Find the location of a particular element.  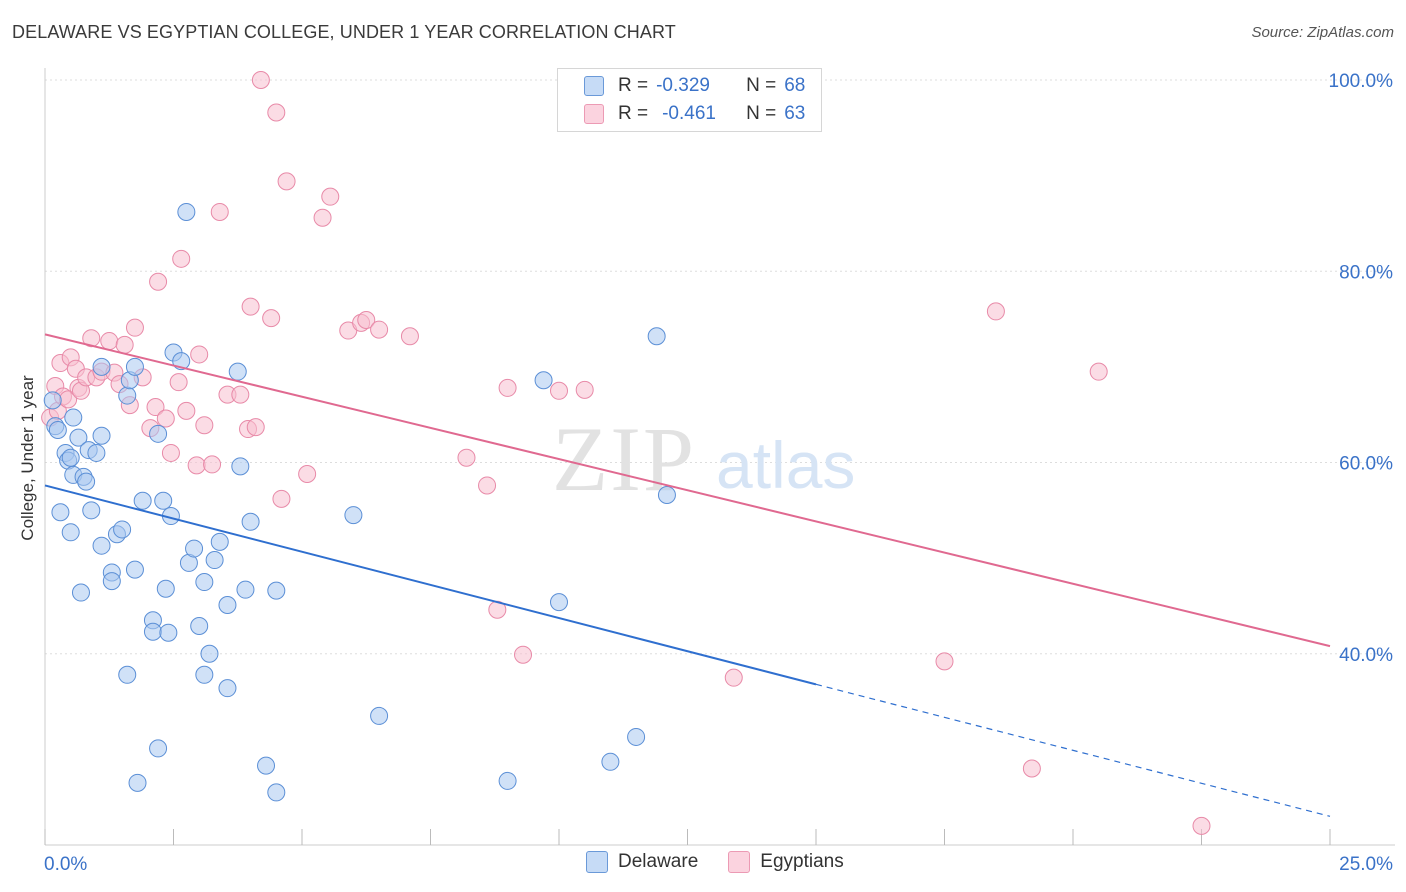

legend-row-egyptians: R = -0.461 N = 63 is located at coordinates (694, 114).